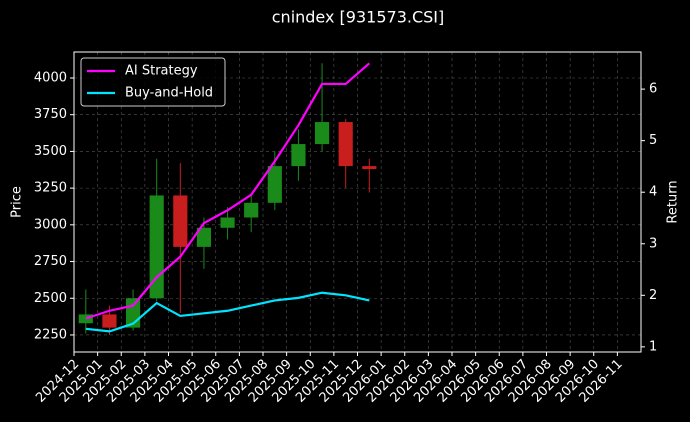 Image resolution: width=690 pixels, height=422 pixels. Describe the element at coordinates (50, 151) in the screenshot. I see `y-tick-label: 3500` at that location.